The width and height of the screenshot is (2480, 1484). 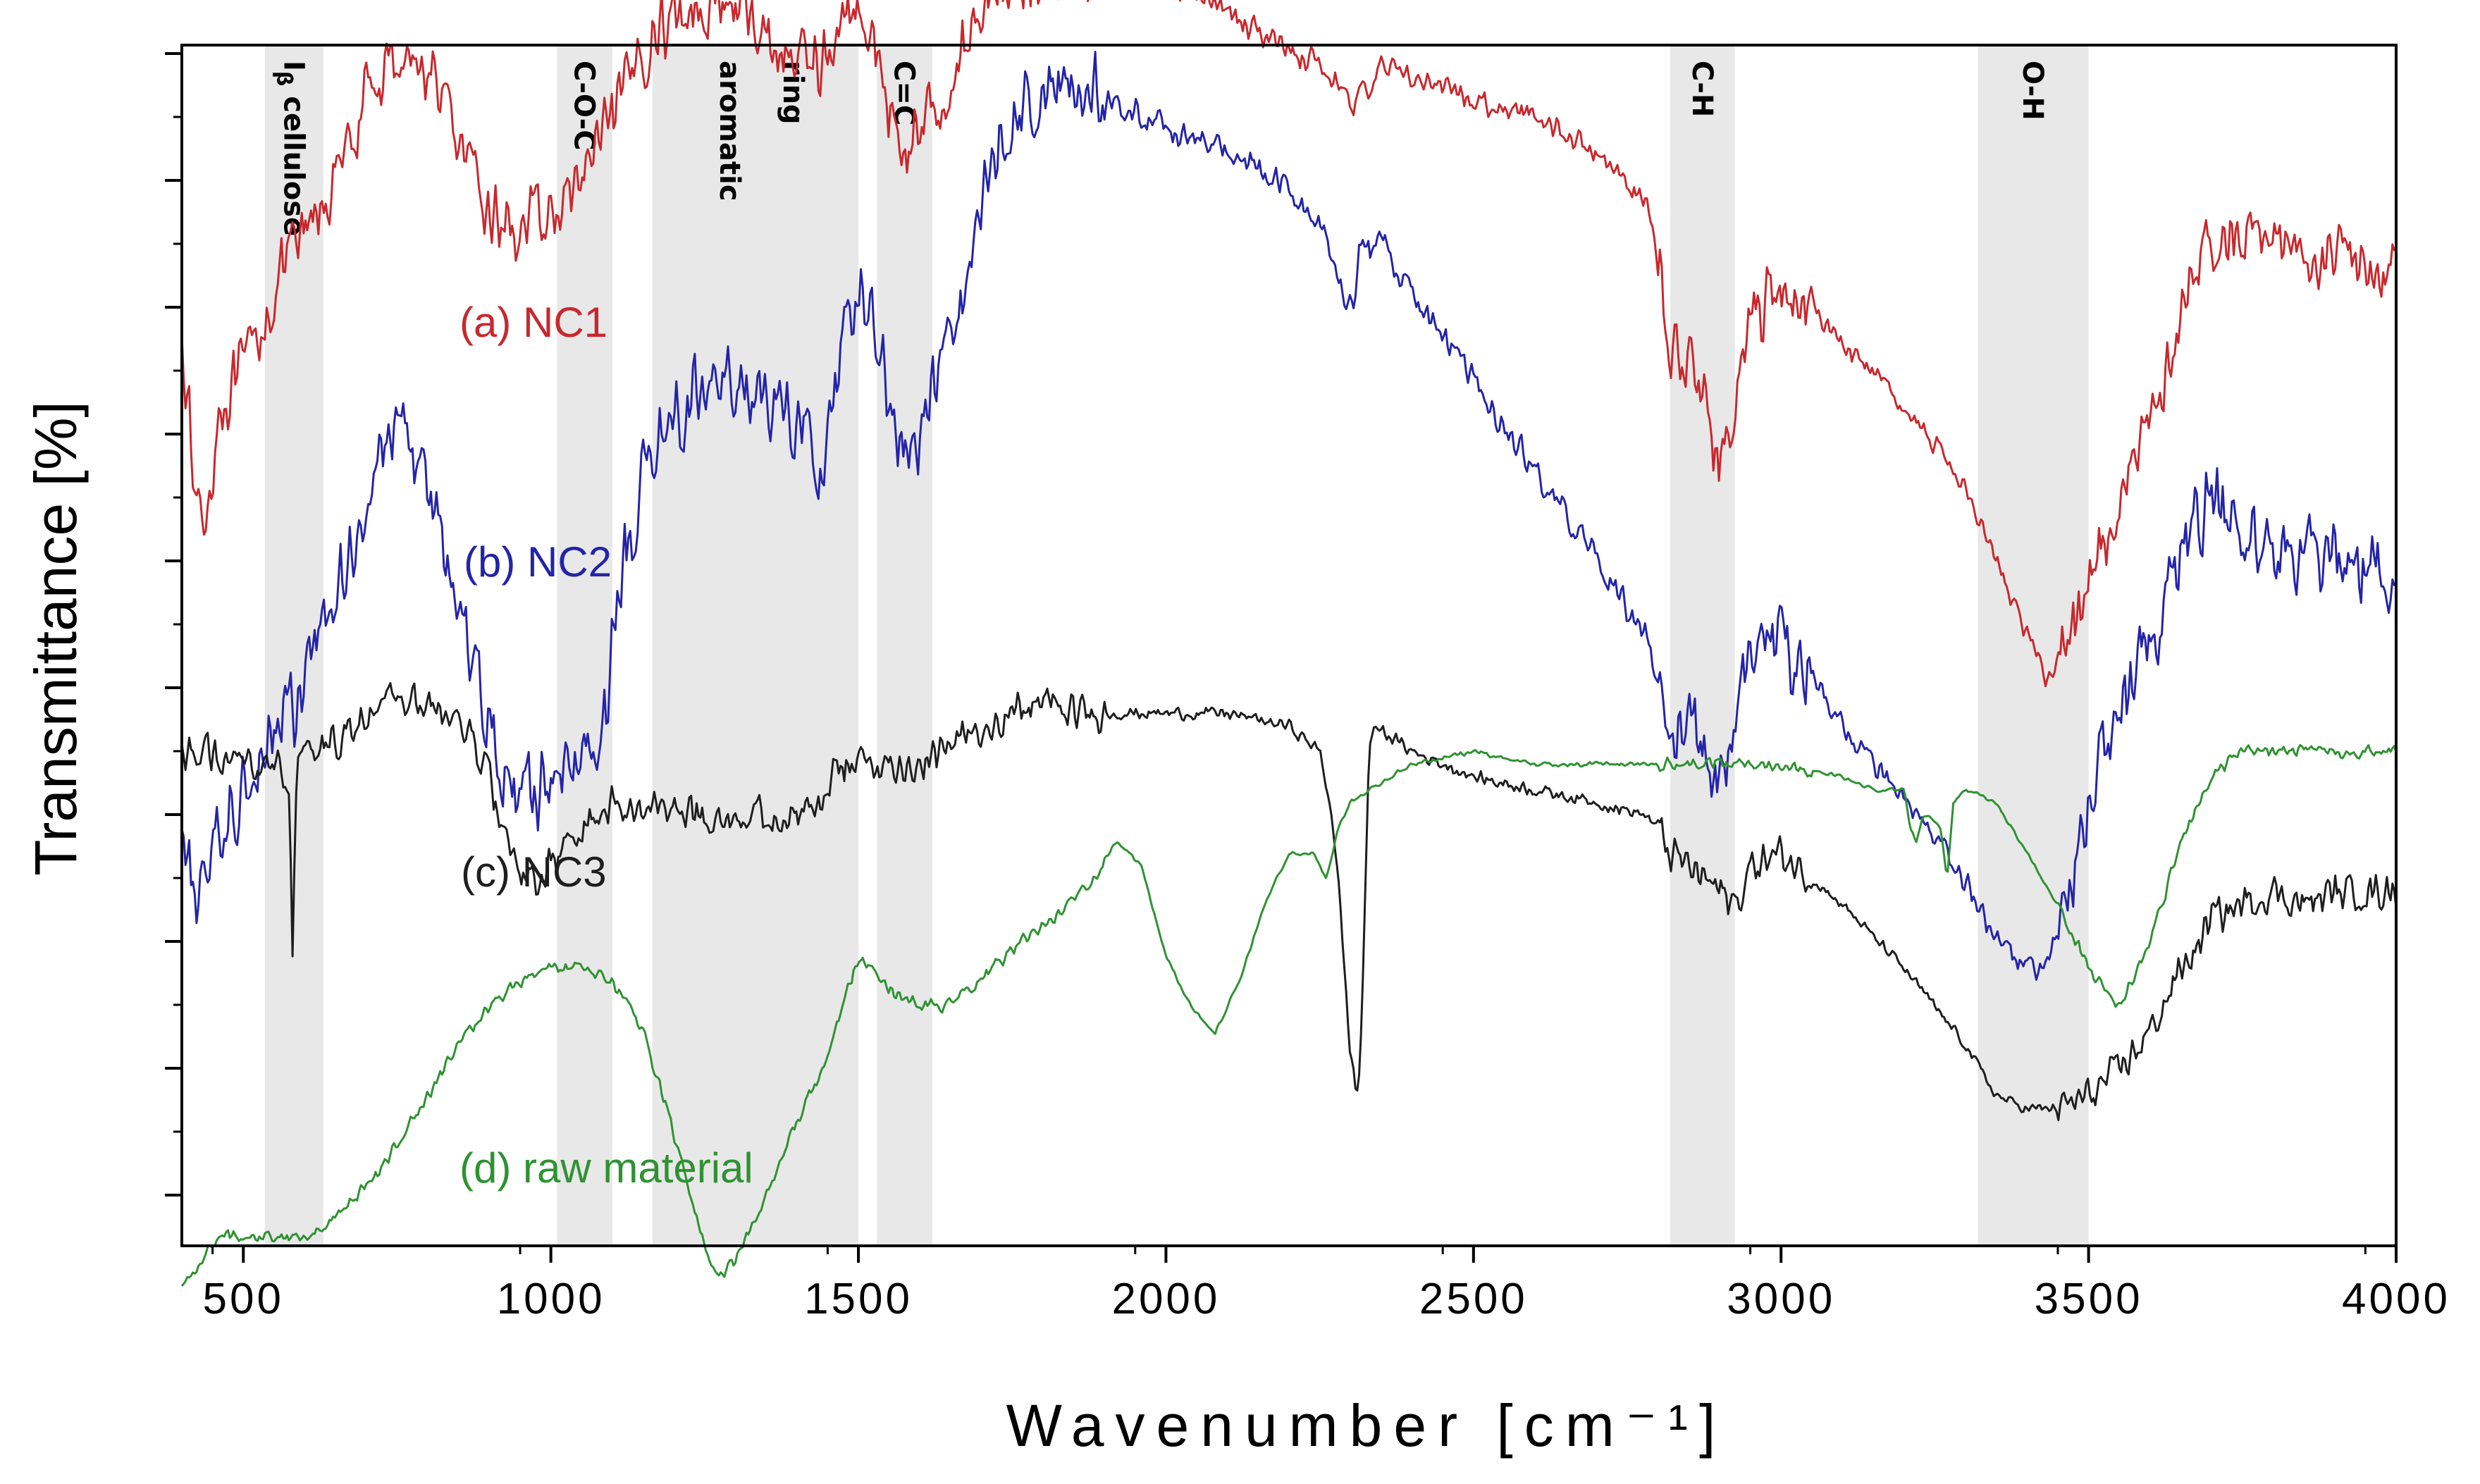 What do you see at coordinates (1473, 1299) in the screenshot?
I see `x-tick-label: 2500` at bounding box center [1473, 1299].